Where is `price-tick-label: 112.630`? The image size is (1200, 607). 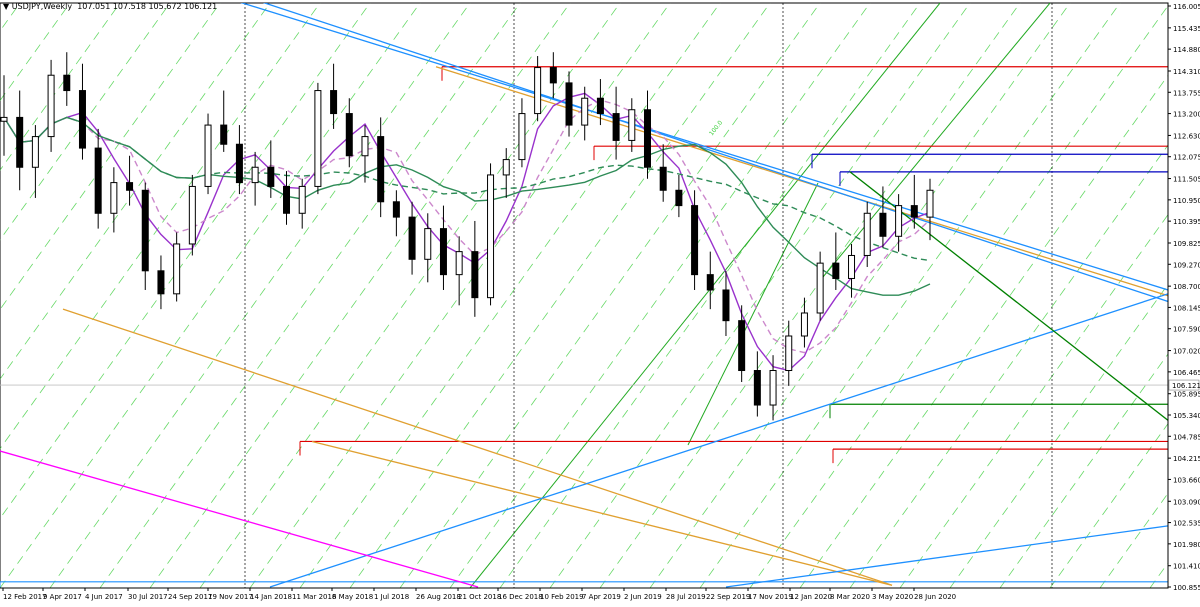
price-tick-label: 112.630 is located at coordinates (1186, 136).